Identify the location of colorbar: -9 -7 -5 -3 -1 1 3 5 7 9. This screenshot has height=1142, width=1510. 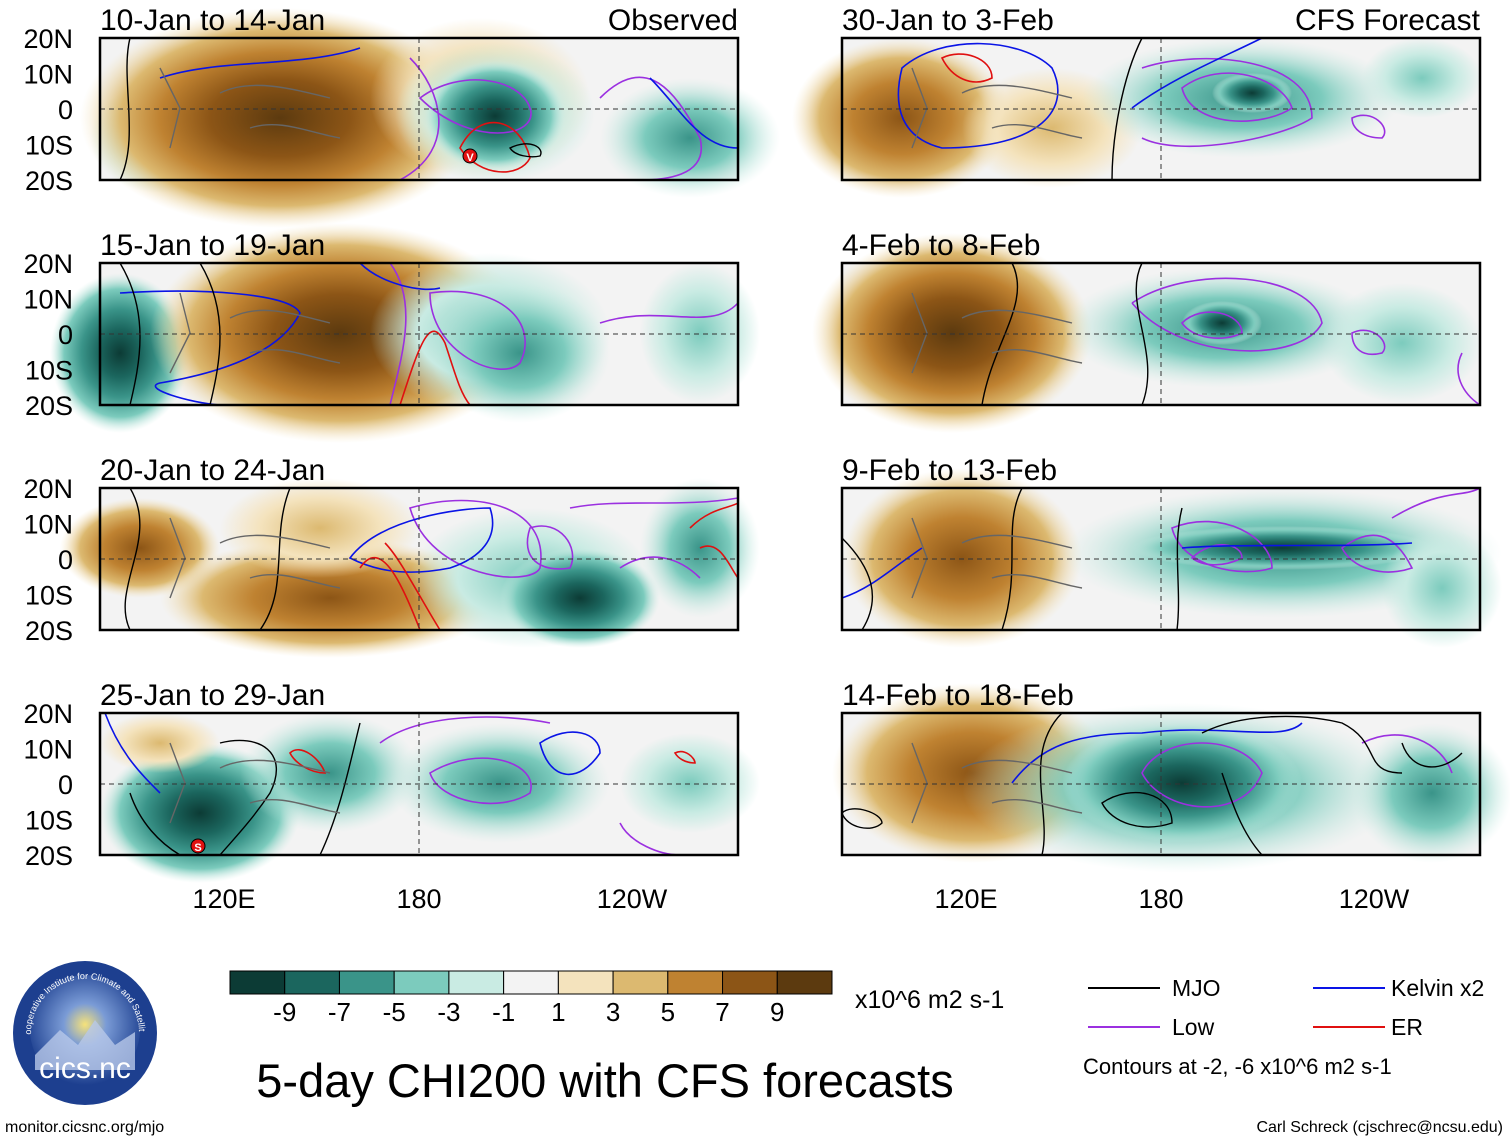
(531, 998).